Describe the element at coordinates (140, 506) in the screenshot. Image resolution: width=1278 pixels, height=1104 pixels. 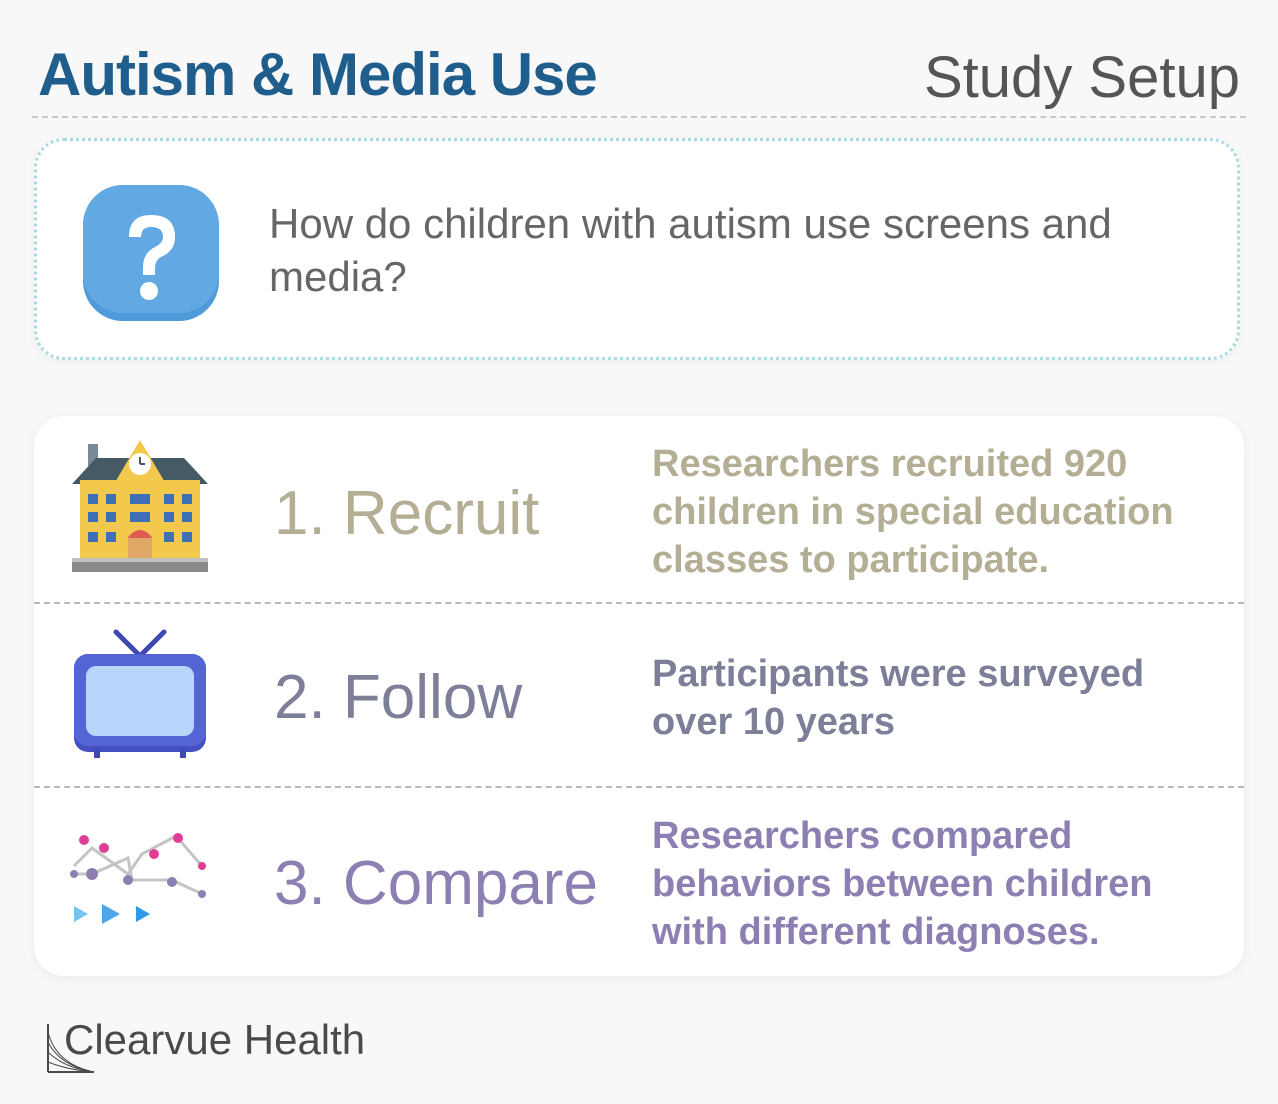
I see `school-building-icon` at that location.